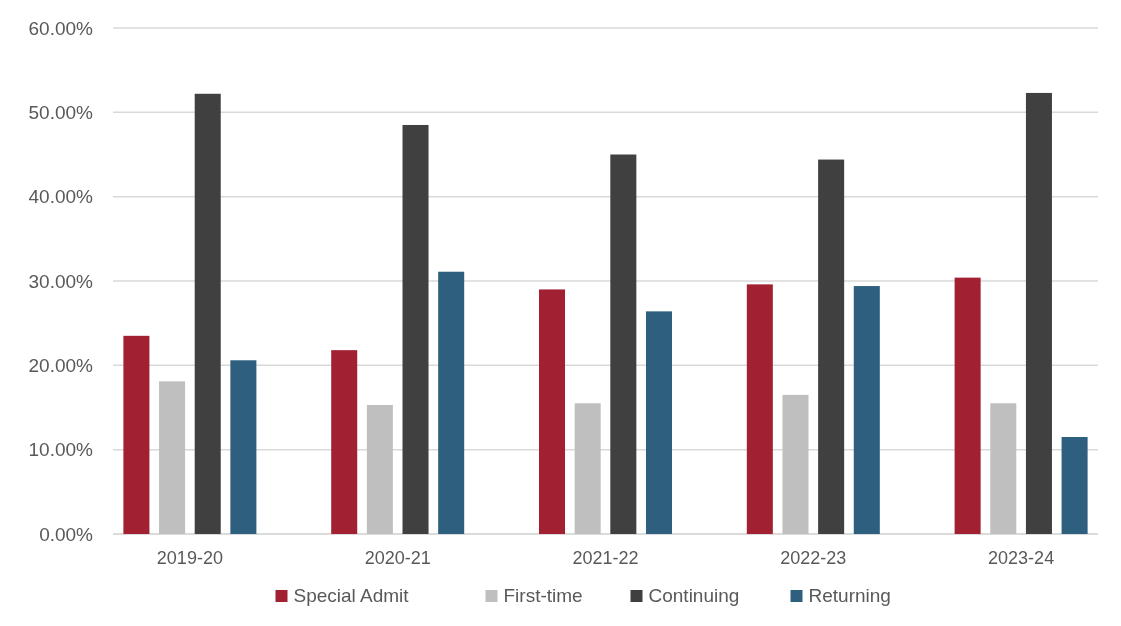  What do you see at coordinates (61, 197) in the screenshot?
I see `y-tick-label: 40.00%` at bounding box center [61, 197].